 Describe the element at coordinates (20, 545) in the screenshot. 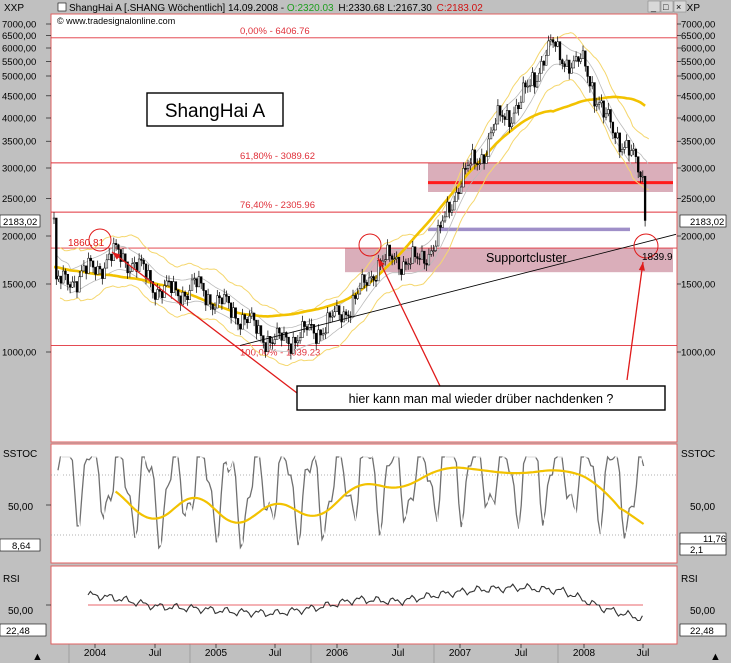

I see `stoch-value-tag-left` at that location.